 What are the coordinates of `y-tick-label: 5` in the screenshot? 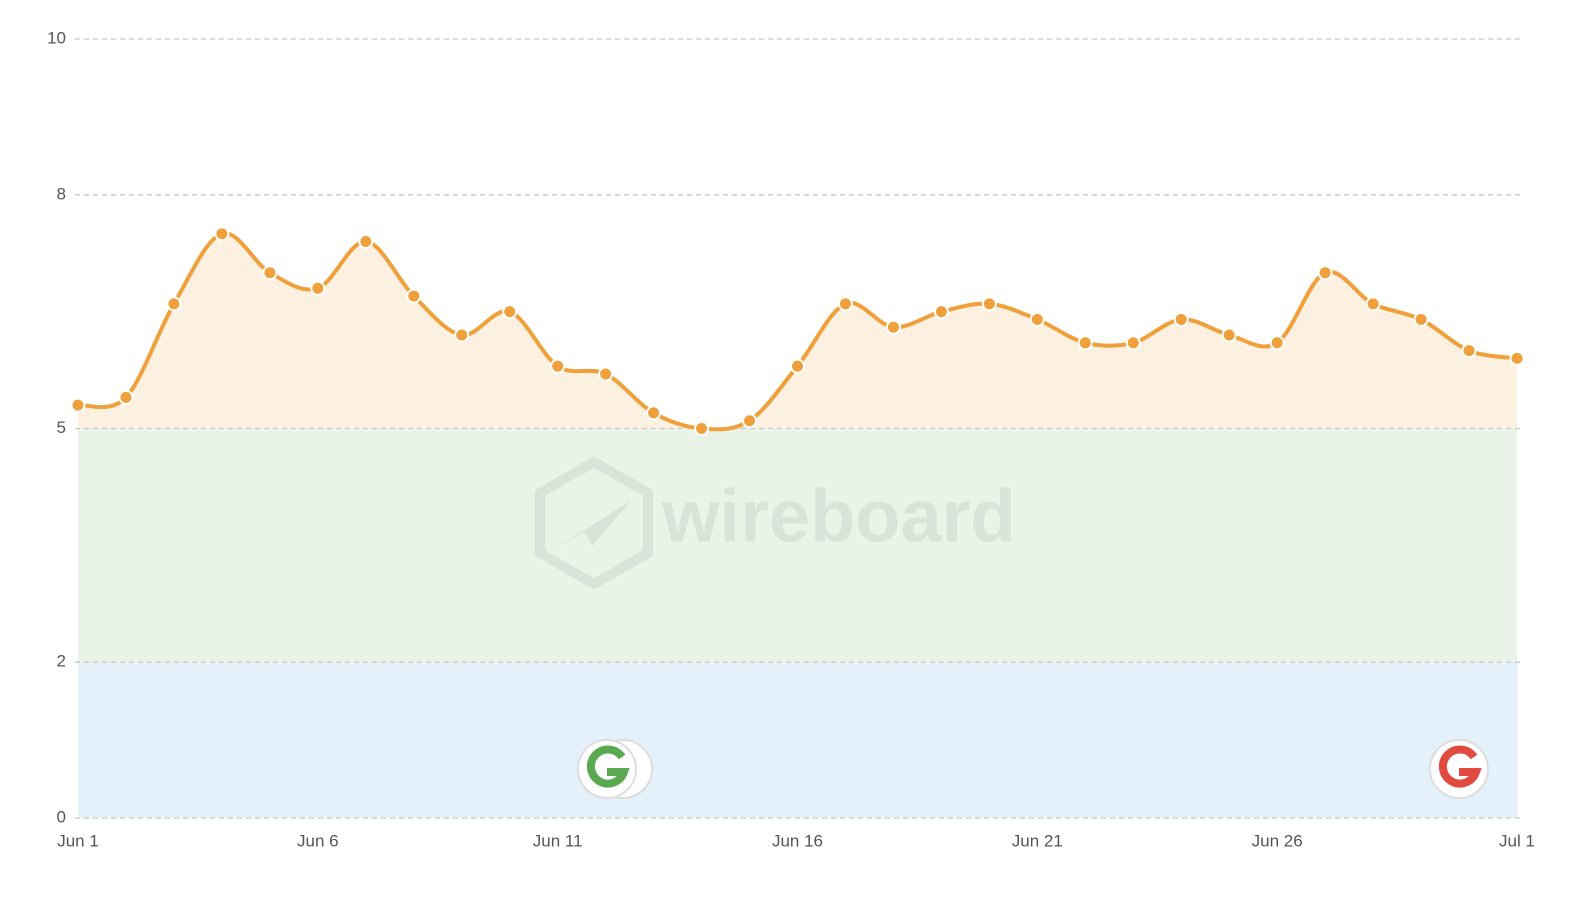 It's located at (61, 427).